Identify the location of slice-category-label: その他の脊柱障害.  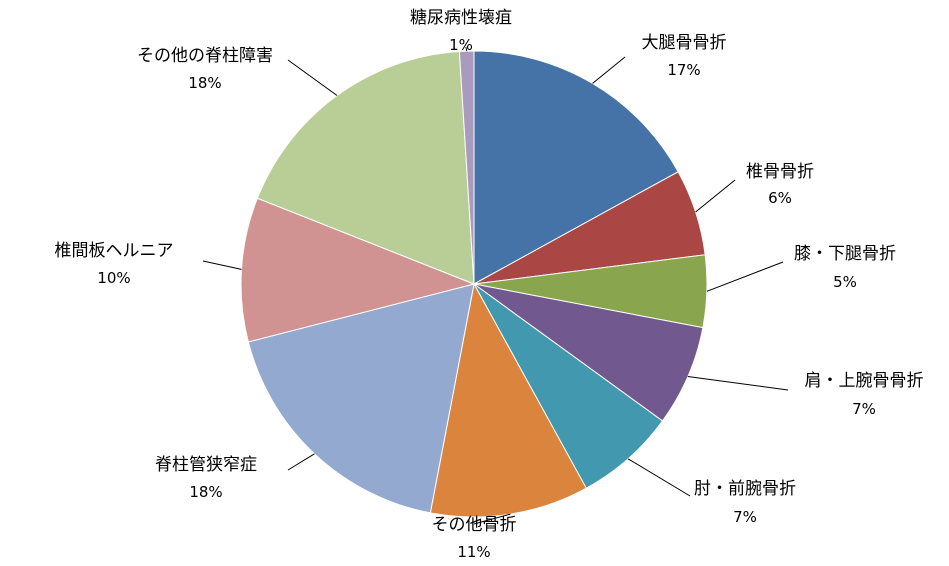
(205, 56).